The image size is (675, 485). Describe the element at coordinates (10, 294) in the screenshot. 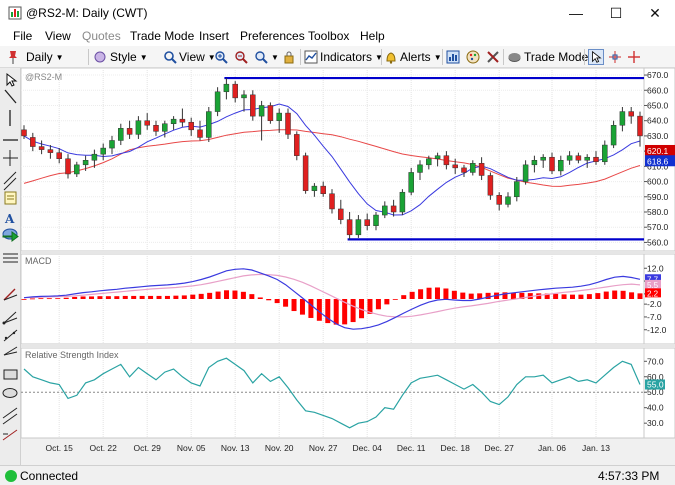

I see `andrews-pitchfork-icon` at that location.